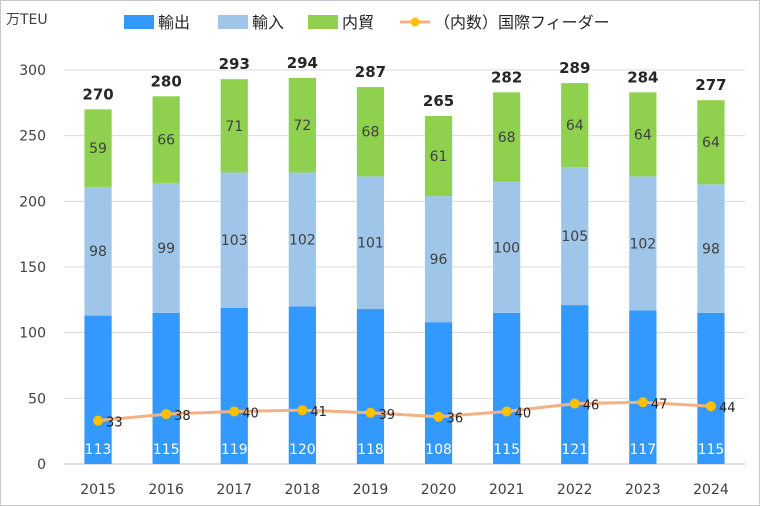 This screenshot has width=760, height=506. I want to click on bar-value-label: 68, so click(507, 138).